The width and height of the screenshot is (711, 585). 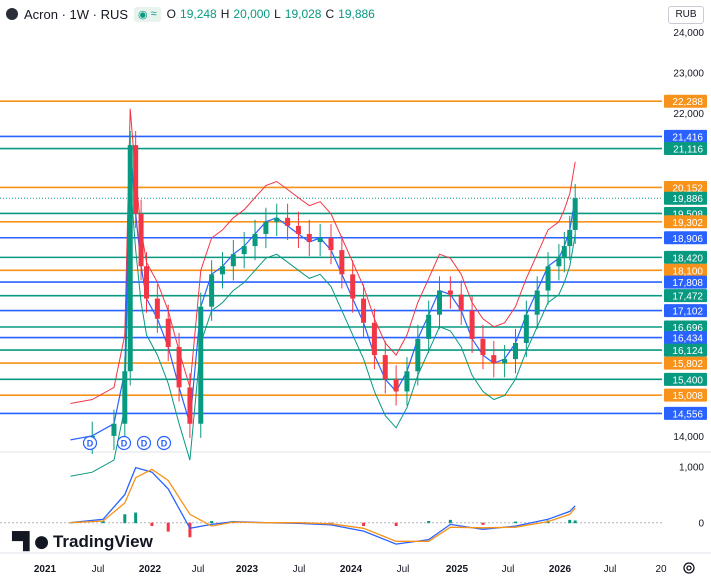 I want to click on gear-icon, so click(x=689, y=568).